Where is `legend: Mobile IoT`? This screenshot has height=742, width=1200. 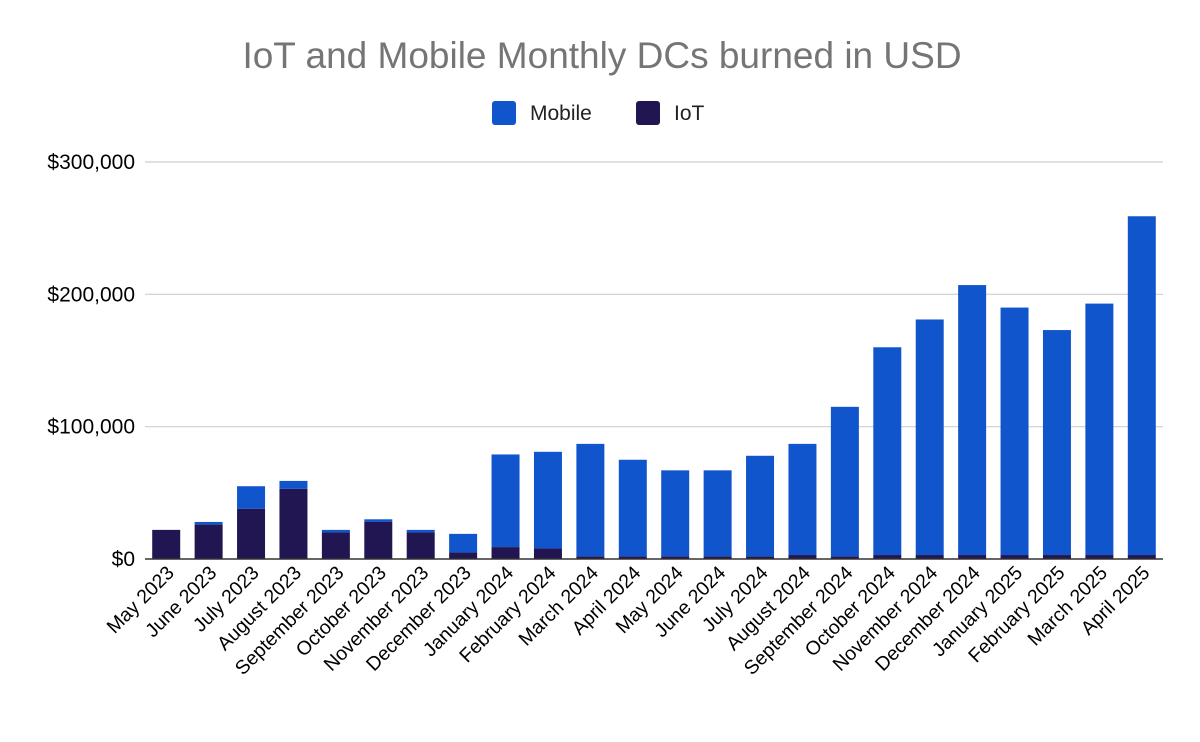 legend: Mobile IoT is located at coordinates (598, 113).